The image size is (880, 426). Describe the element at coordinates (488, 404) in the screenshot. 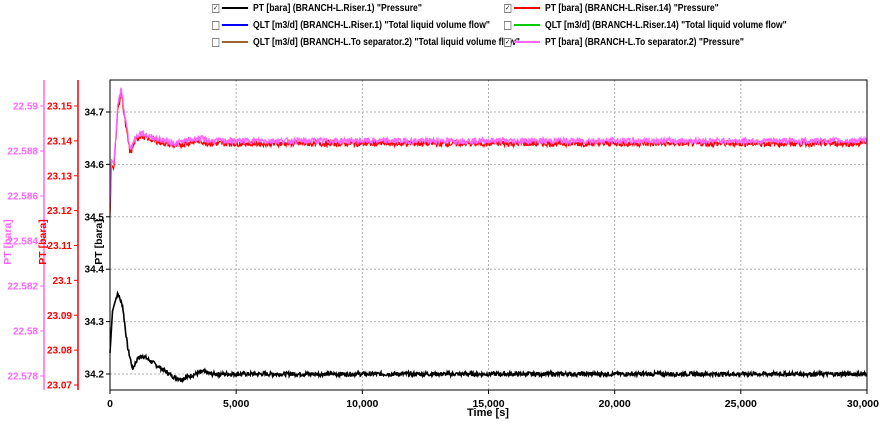

I see `x-tick-label: 15,000` at that location.